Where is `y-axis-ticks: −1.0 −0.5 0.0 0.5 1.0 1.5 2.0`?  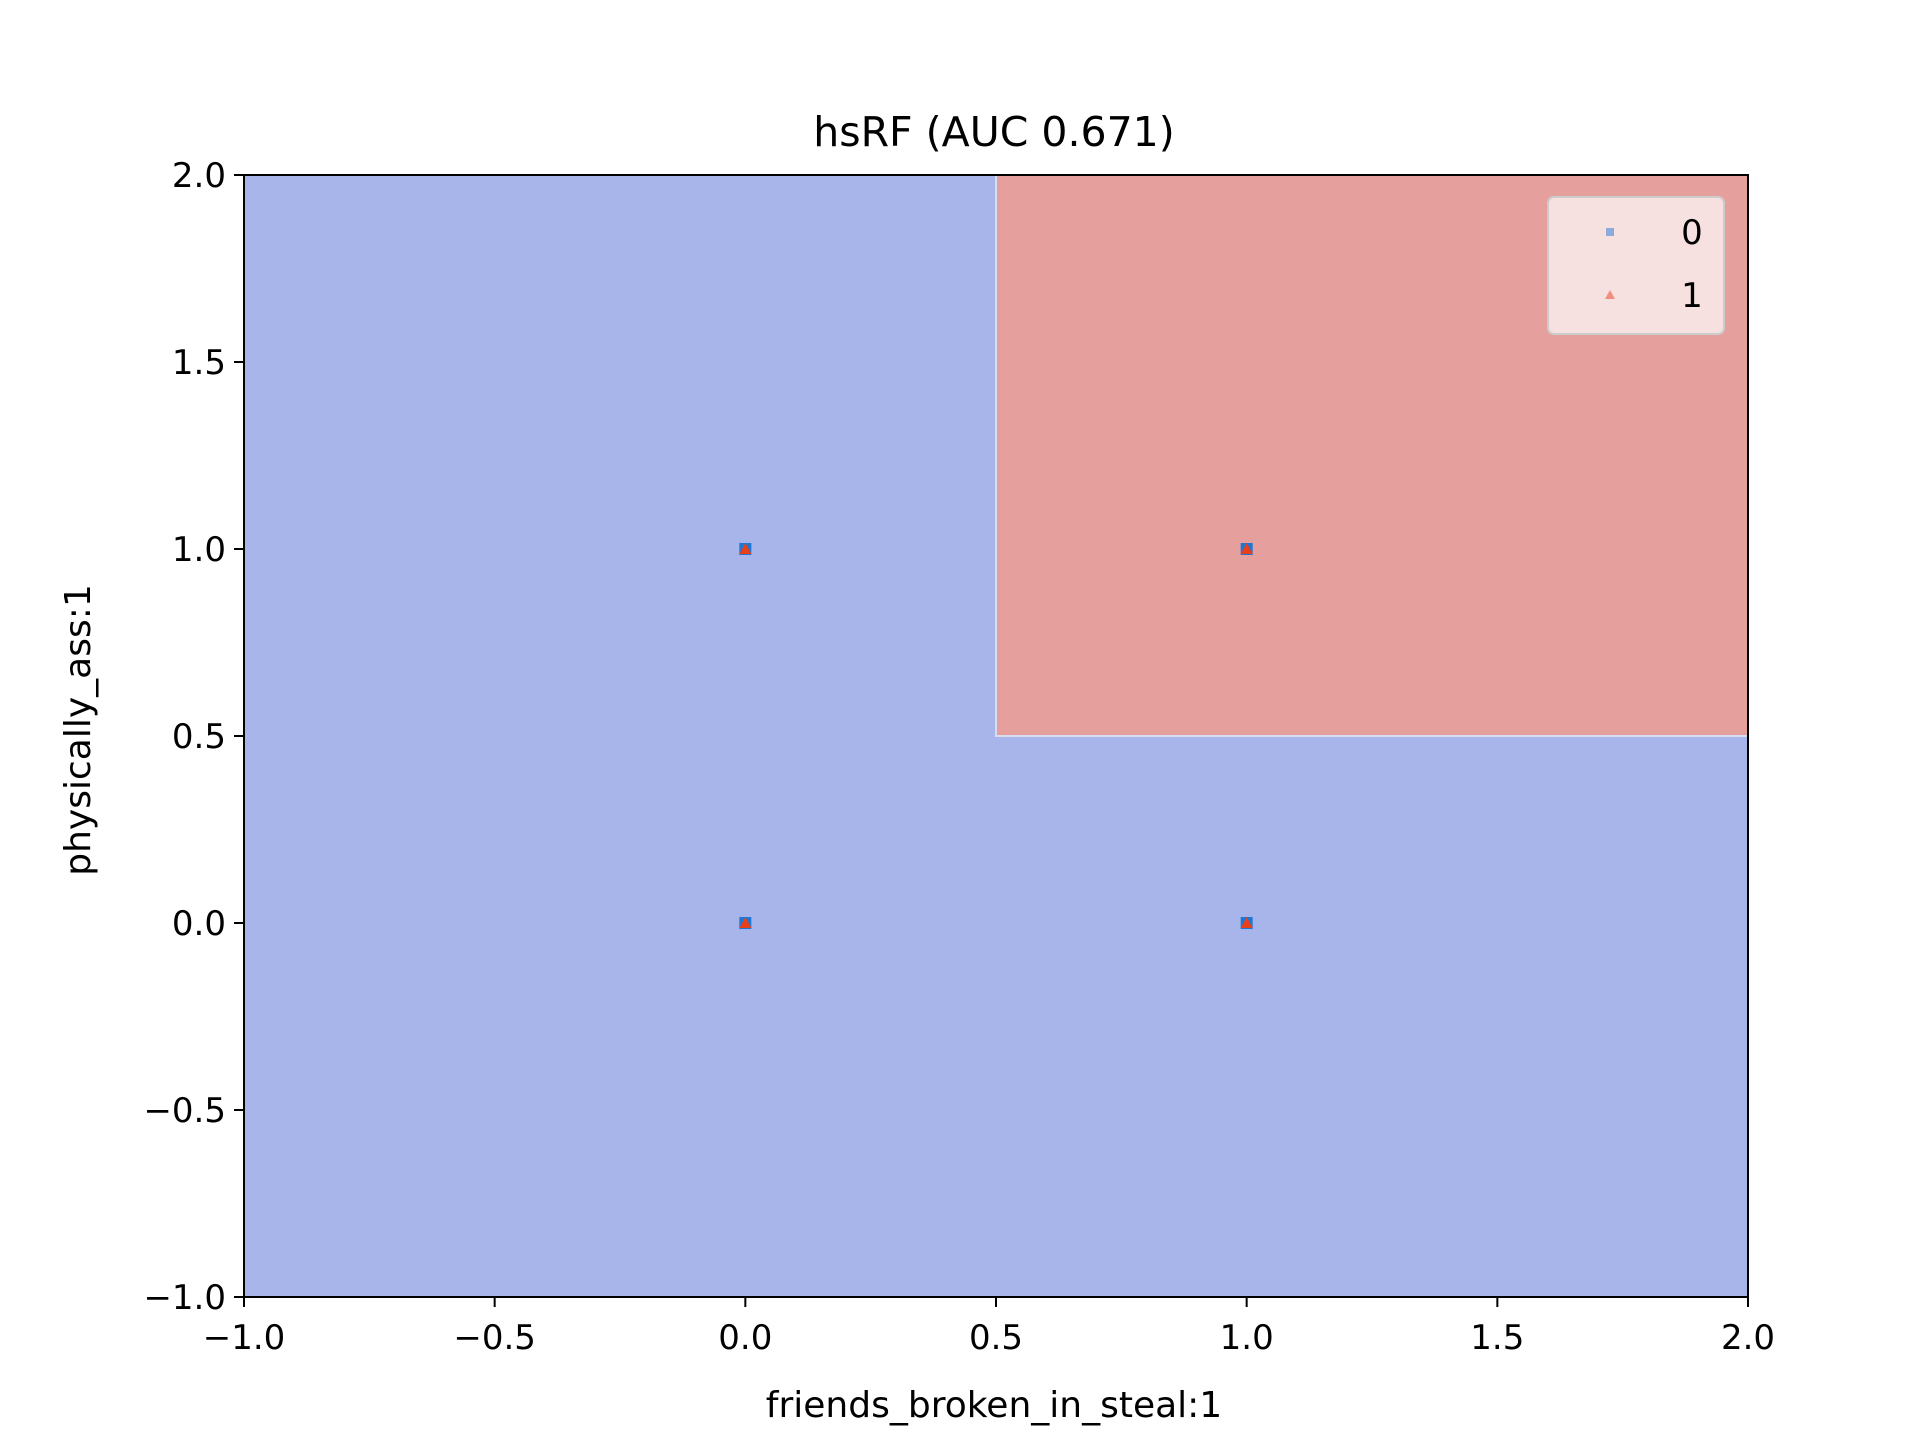 y-axis-ticks: −1.0 −0.5 0.0 0.5 1.0 1.5 2.0 is located at coordinates (193, 737).